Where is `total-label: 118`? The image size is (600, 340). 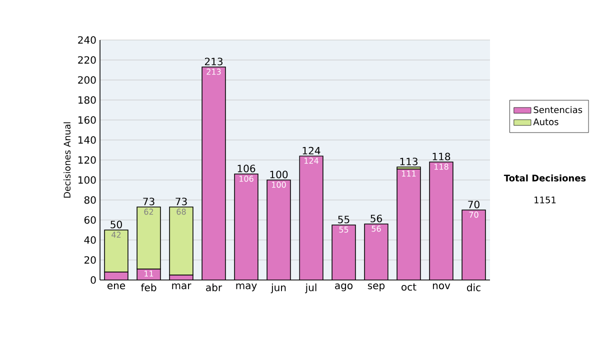
total-label: 118 is located at coordinates (441, 156).